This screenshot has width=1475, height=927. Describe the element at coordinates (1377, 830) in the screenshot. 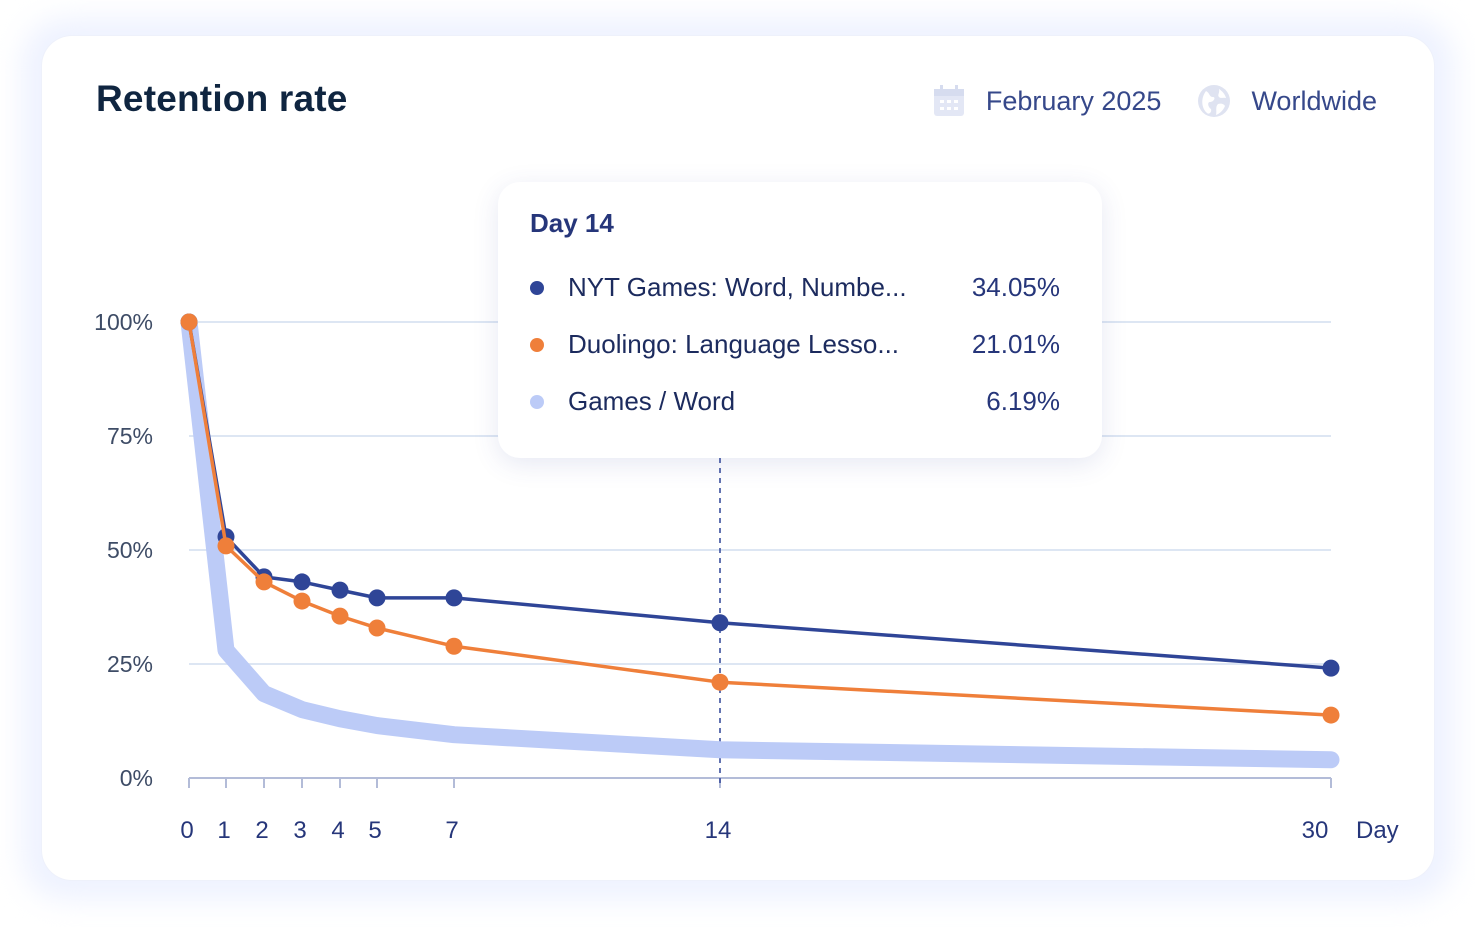

I see `x-axis-unit-label: Day` at that location.